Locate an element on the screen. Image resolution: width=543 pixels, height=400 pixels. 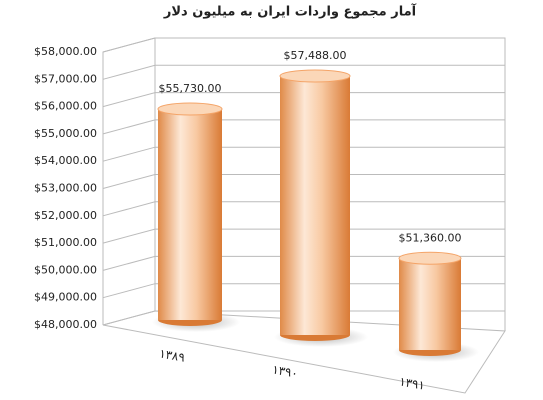
value-label: $57,488.00 is located at coordinates (315, 55).